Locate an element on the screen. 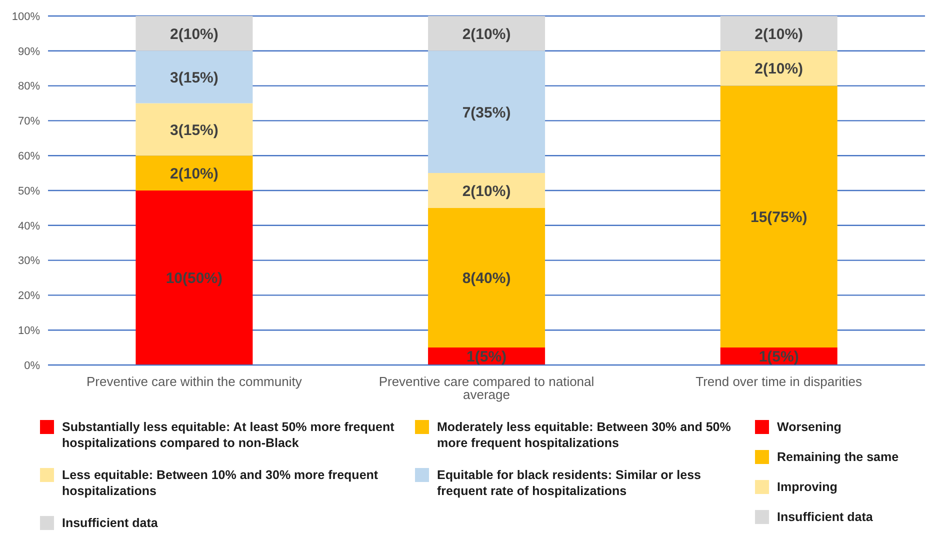  x-tick-label: Preventive care within the community is located at coordinates (194, 382).